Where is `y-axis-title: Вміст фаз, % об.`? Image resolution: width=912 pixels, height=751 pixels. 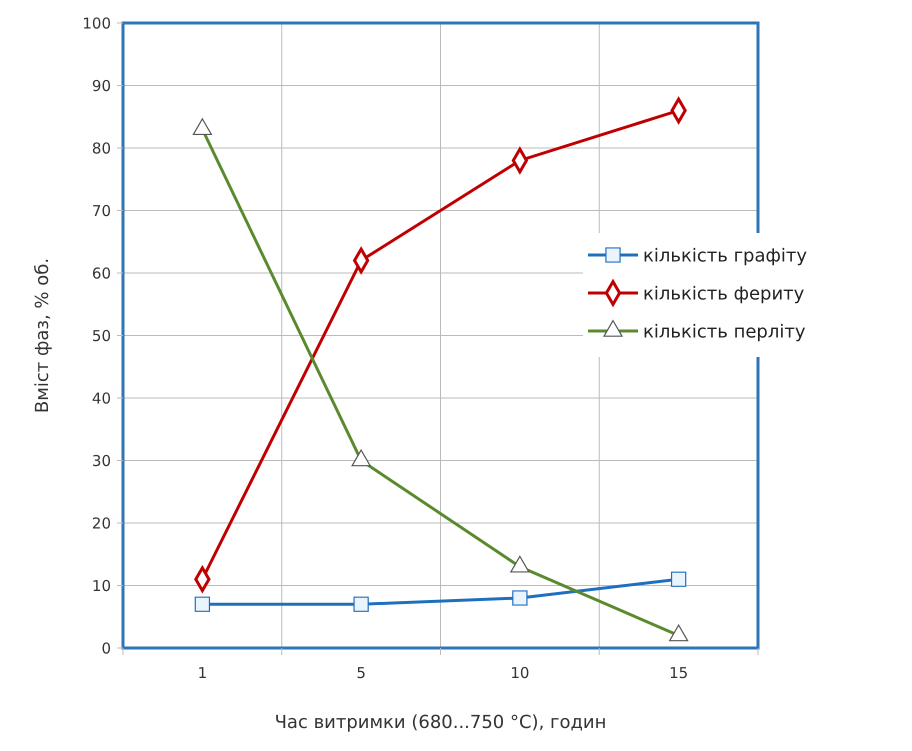 y-axis-title: Вміст фаз, % об. is located at coordinates (42, 336).